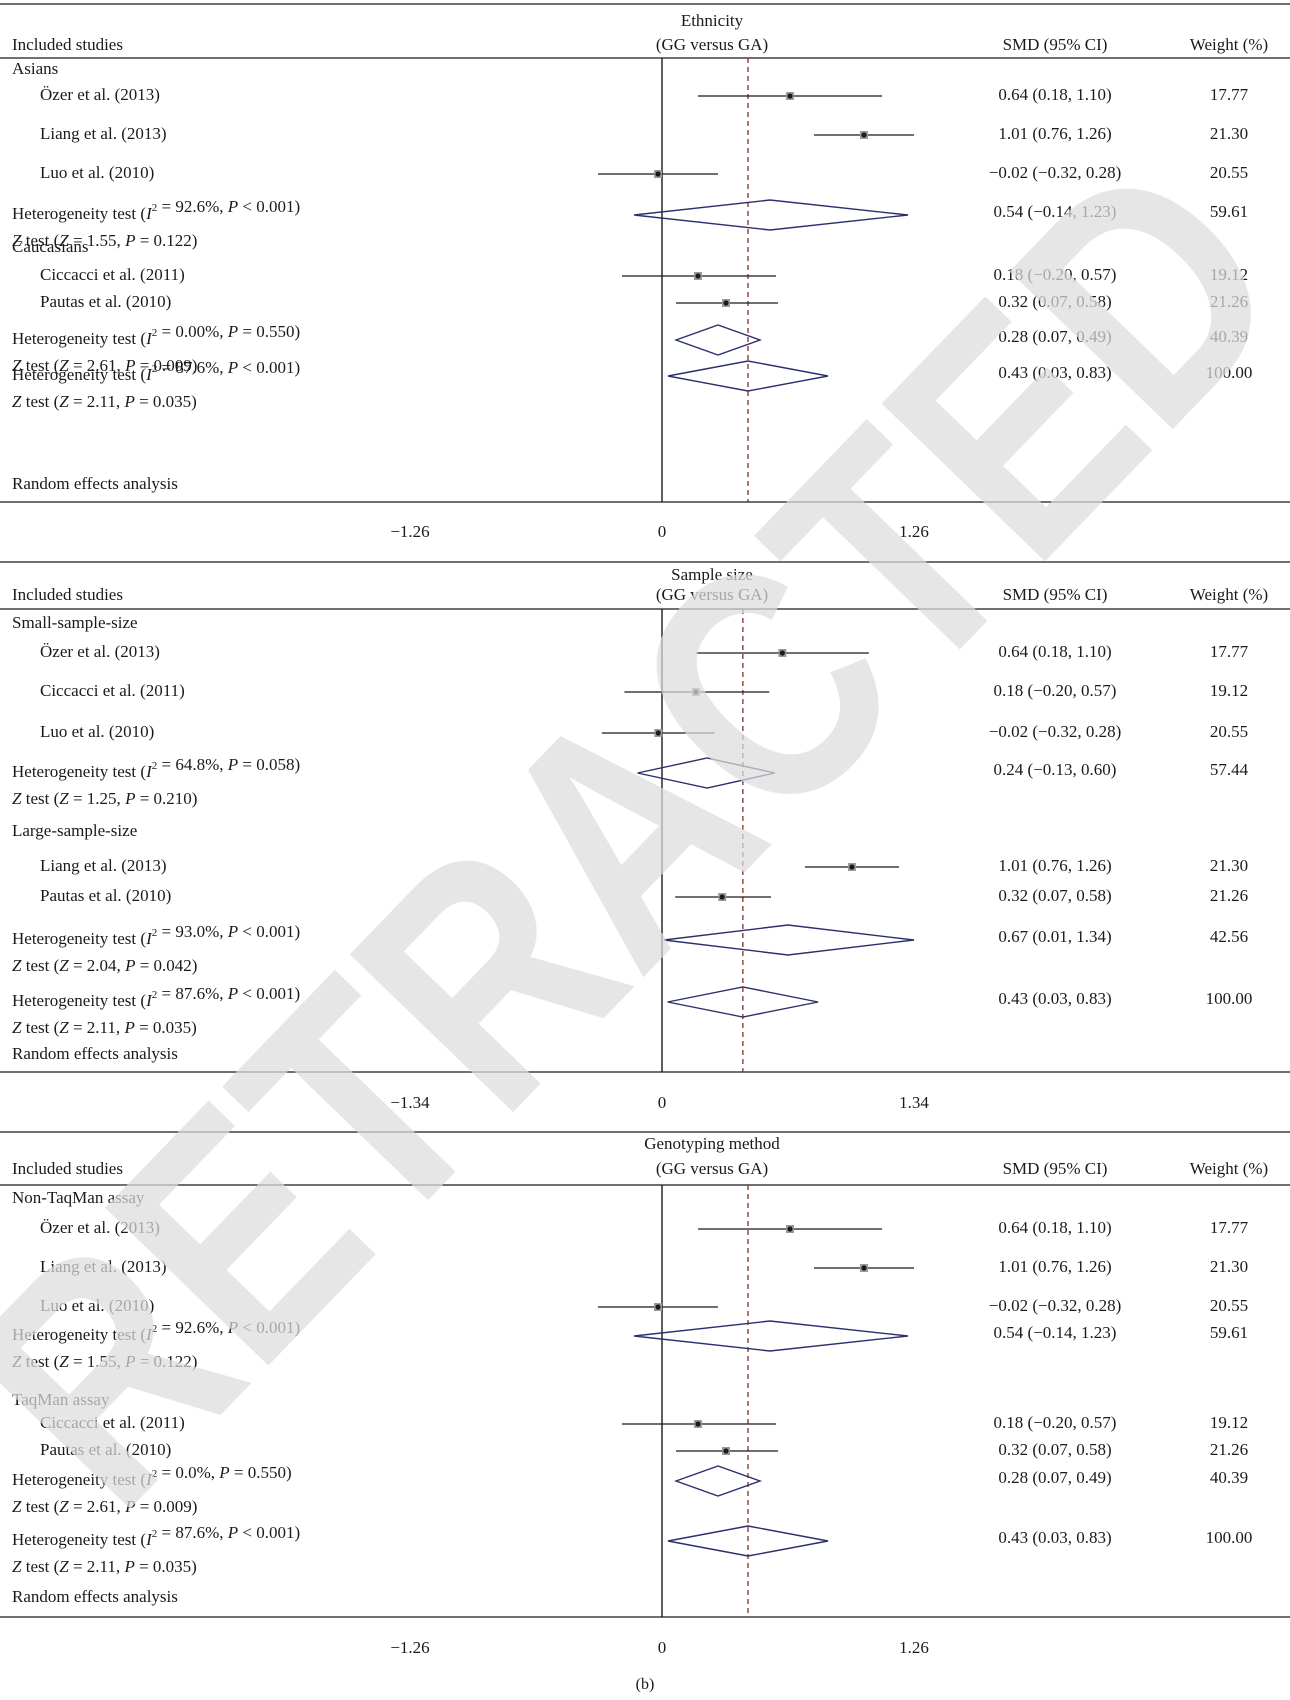 The width and height of the screenshot is (1290, 1700). Describe the element at coordinates (1229, 769) in the screenshot. I see `pooled-weight-value: 57.44` at that location.